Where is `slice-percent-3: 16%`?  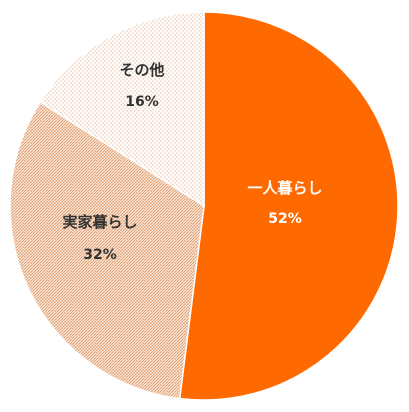 slice-percent-3: 16% is located at coordinates (142, 102).